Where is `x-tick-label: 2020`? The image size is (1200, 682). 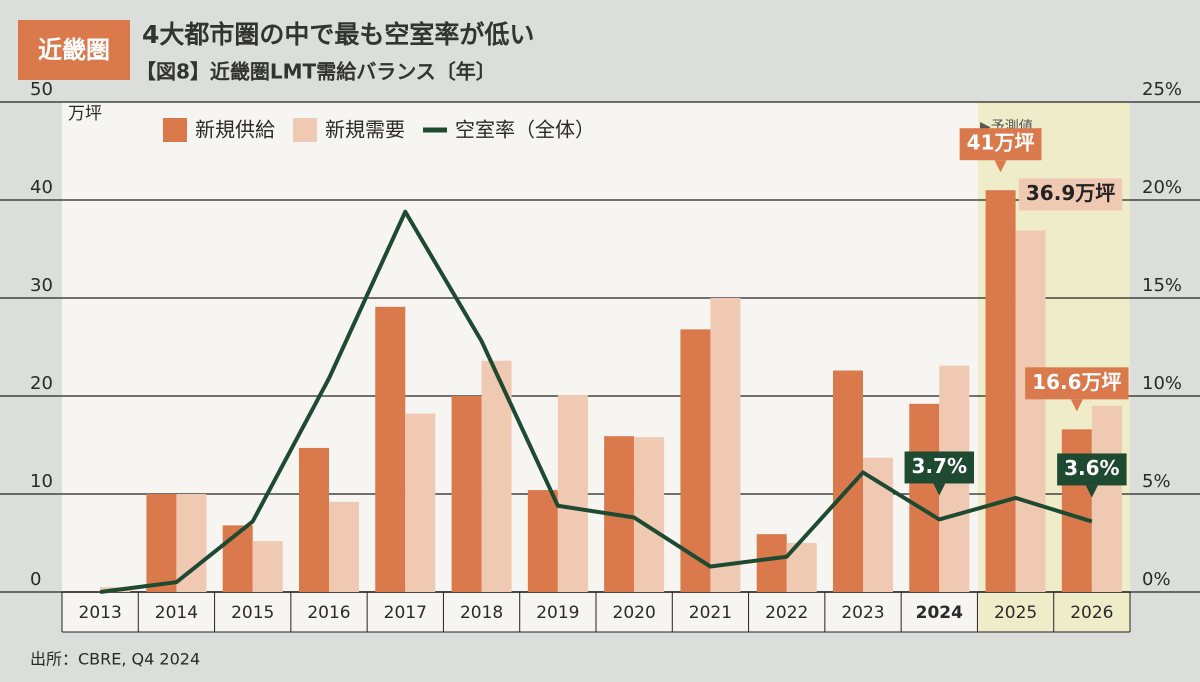 x-tick-label: 2020 is located at coordinates (634, 613).